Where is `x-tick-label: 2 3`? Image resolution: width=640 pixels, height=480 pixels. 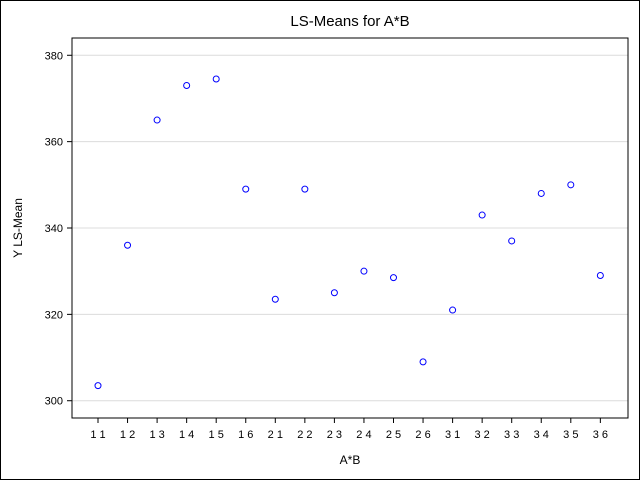
x-tick-label: 2 3 is located at coordinates (334, 435).